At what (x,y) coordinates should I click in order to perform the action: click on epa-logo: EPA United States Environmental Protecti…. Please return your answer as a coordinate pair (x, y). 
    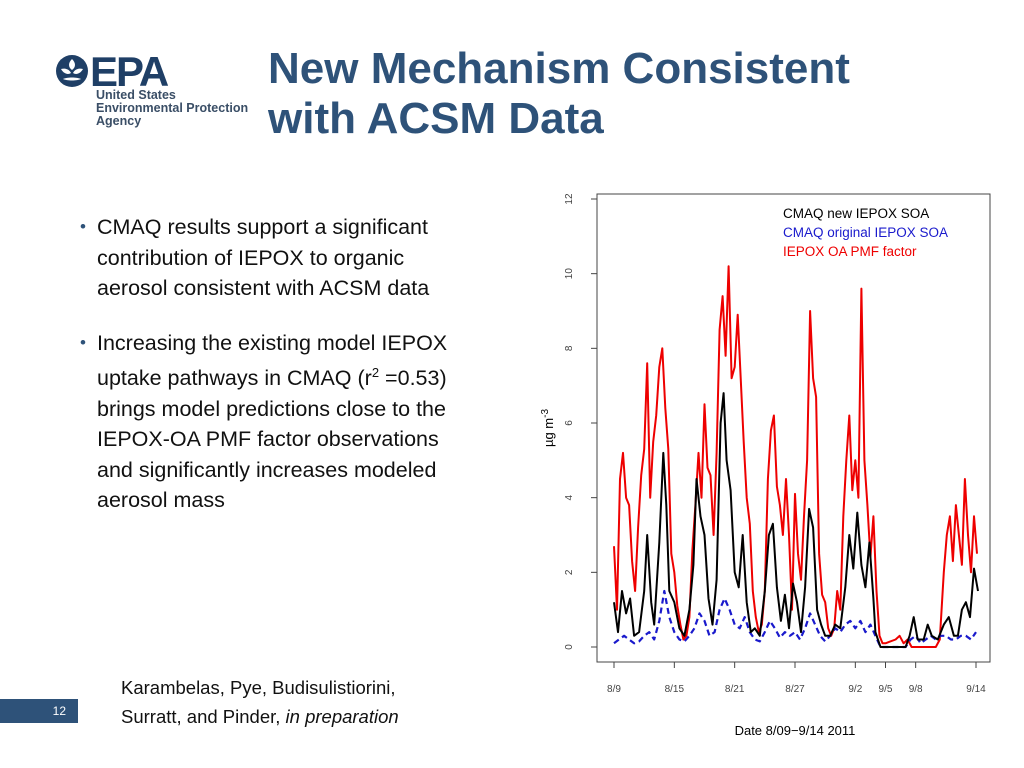
    Looking at the image, I should click on (152, 90).